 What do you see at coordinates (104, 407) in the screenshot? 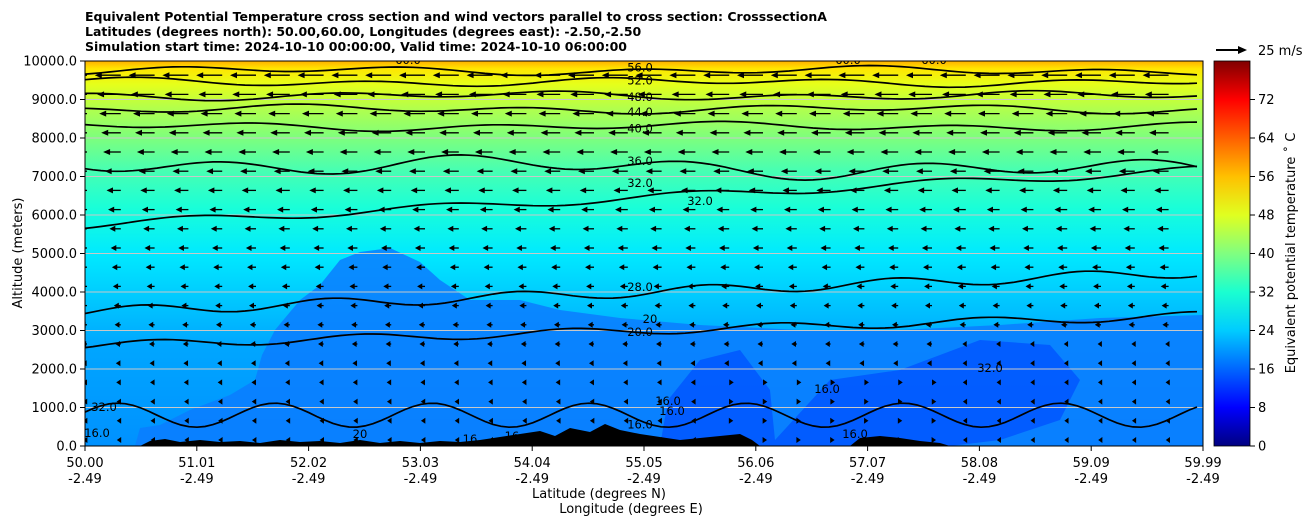
I see `contour-label: 32.0` at bounding box center [104, 407].